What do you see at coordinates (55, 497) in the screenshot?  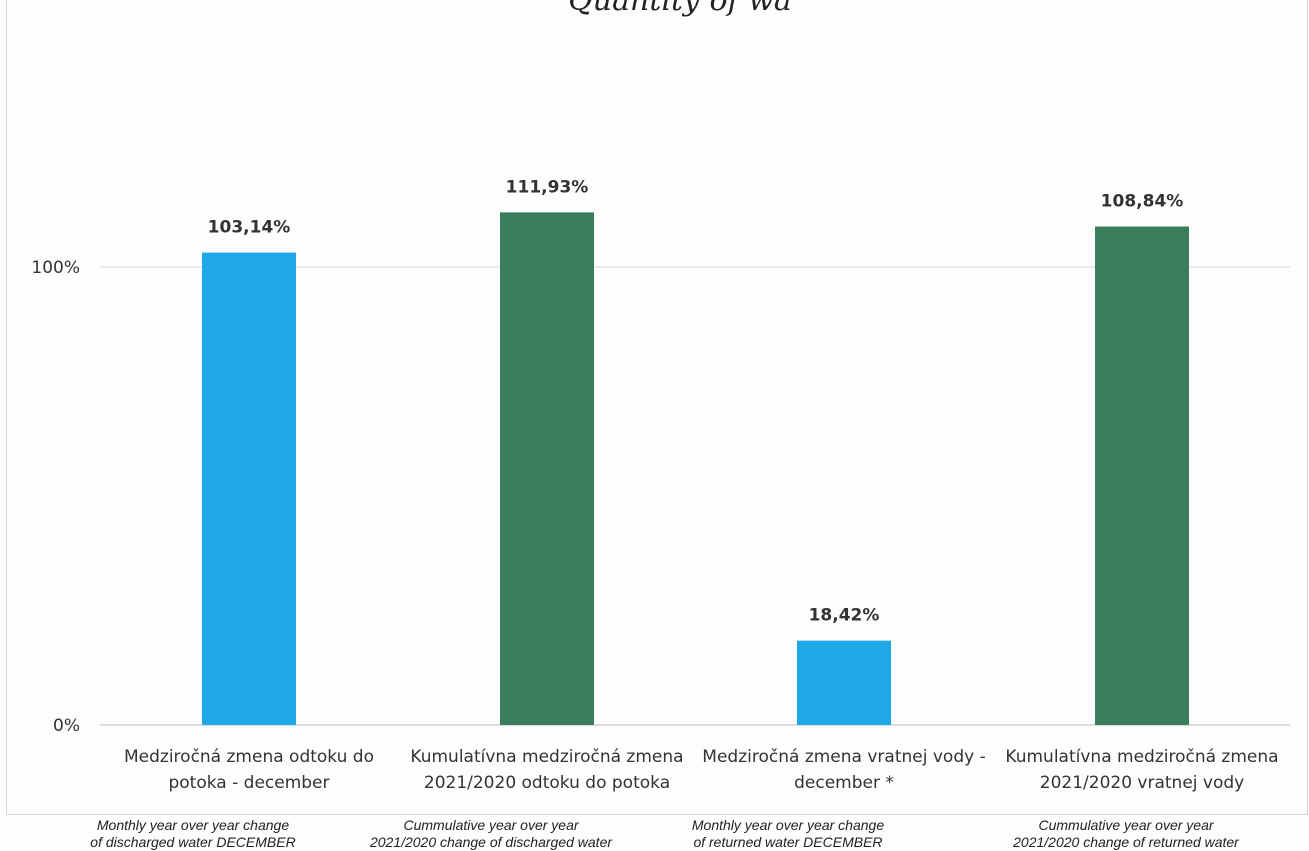 I see `y-axis-ticks: 0% 100%` at bounding box center [55, 497].